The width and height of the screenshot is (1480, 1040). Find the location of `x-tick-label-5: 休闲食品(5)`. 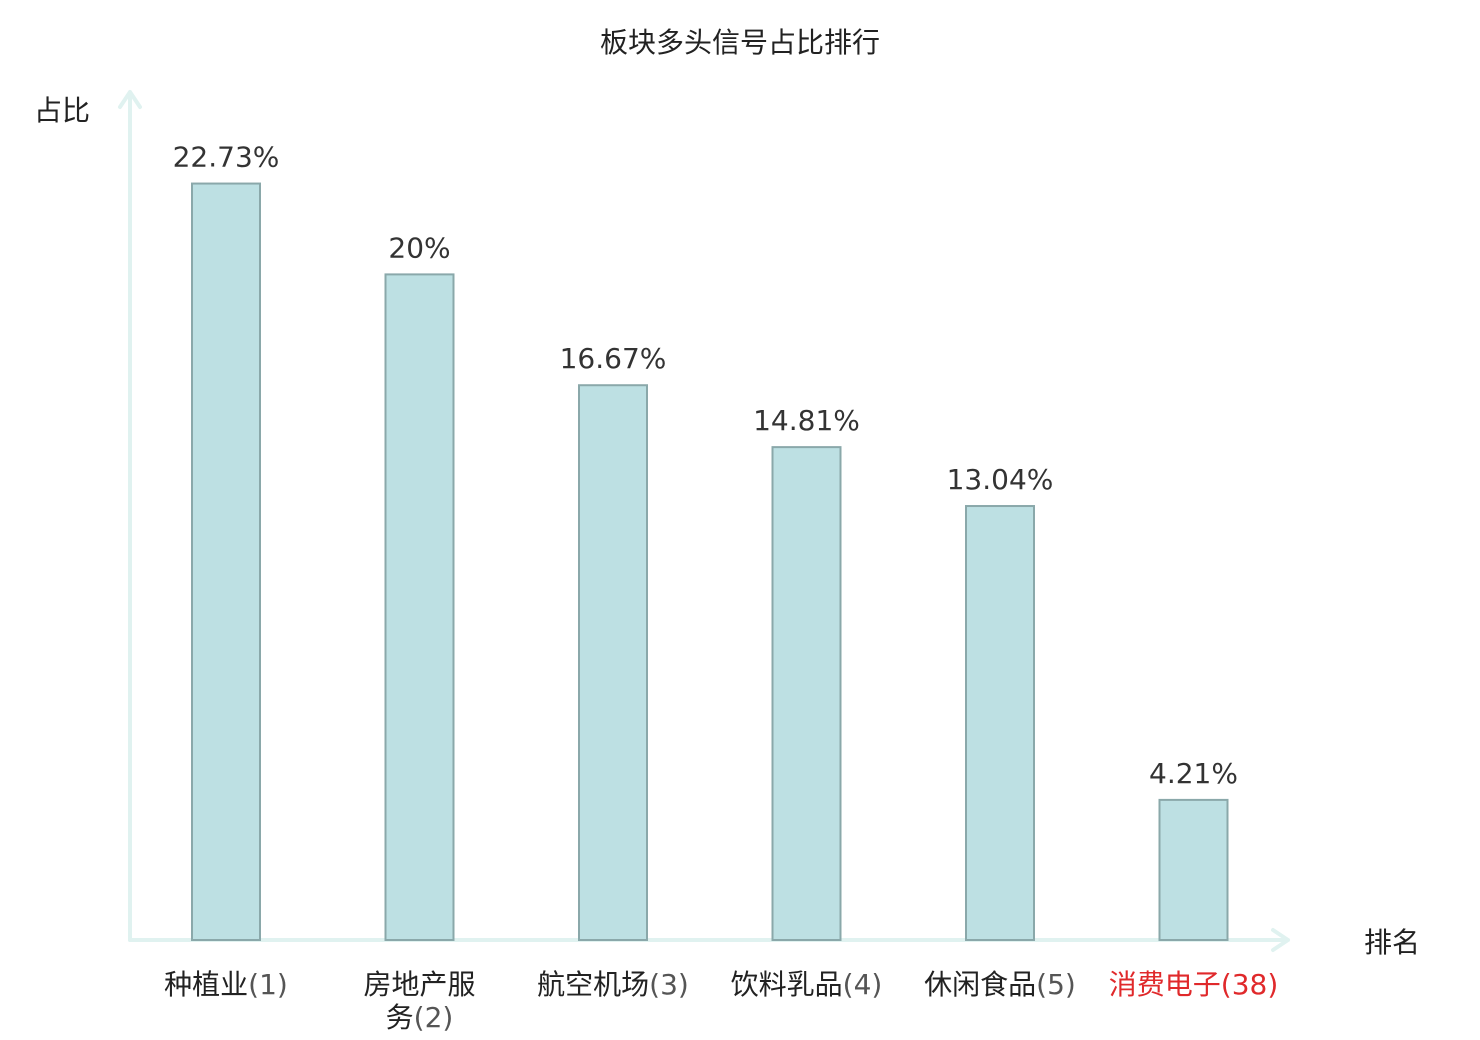

x-tick-label-5: 休闲食品(5) is located at coordinates (1000, 984).